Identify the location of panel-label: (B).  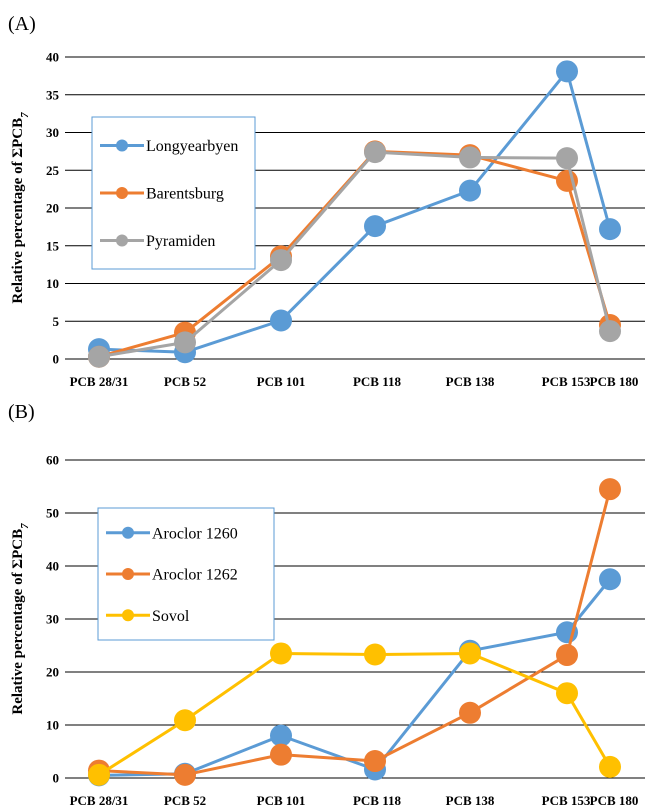
(21, 412).